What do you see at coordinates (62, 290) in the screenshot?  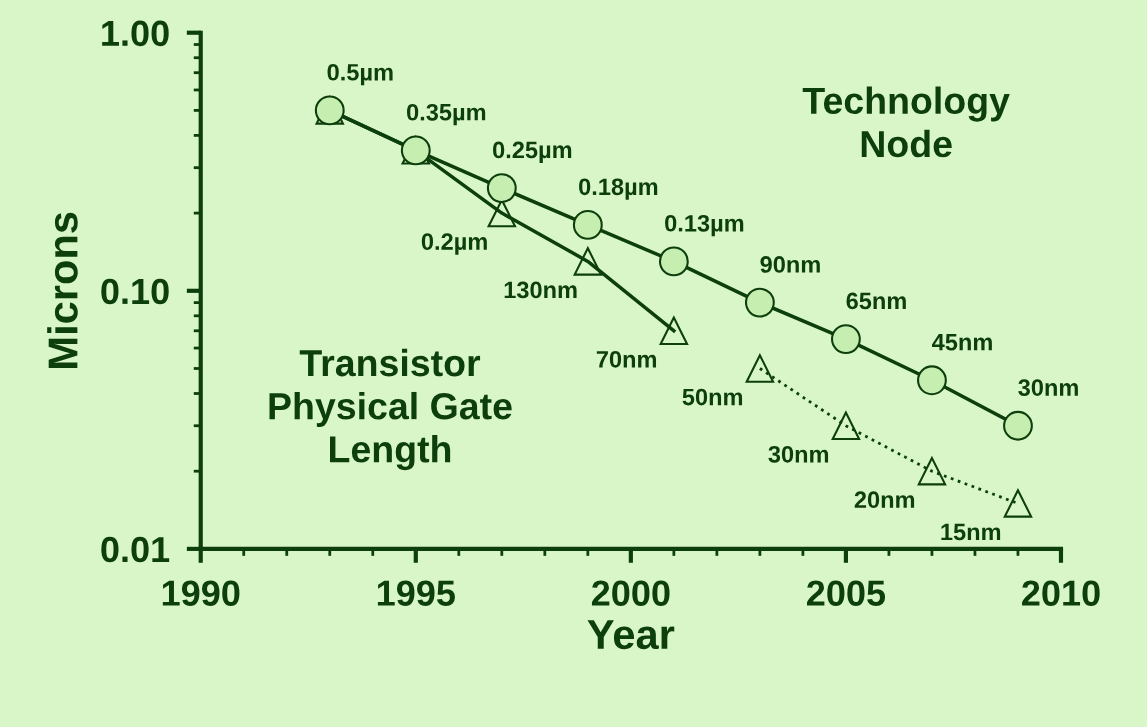 I see `y-axis-title: Microns` at bounding box center [62, 290].